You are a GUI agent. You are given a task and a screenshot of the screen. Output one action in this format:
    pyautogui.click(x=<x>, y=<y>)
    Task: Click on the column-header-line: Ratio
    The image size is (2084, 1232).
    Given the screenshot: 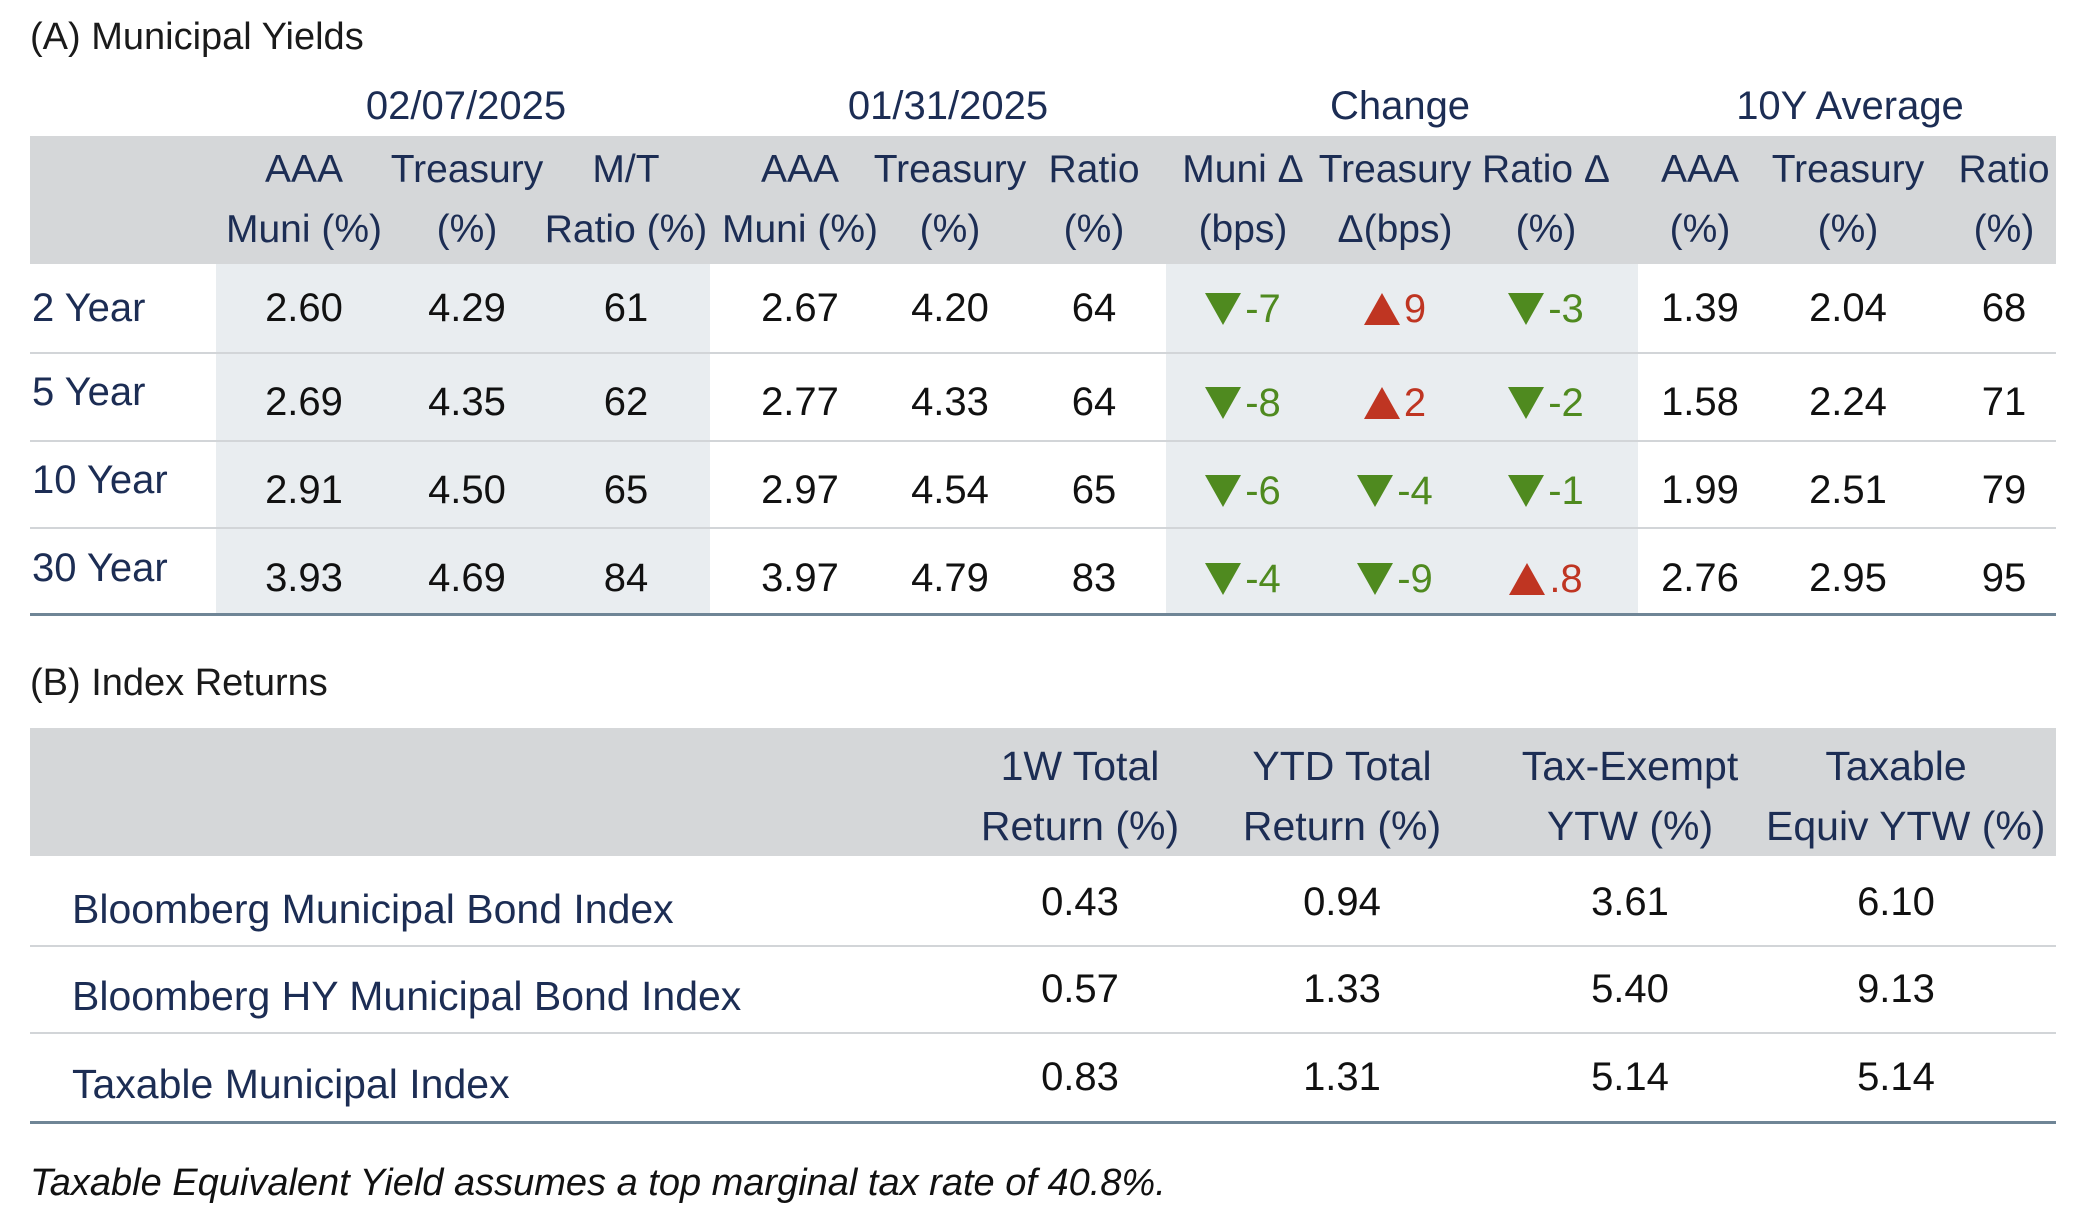 What is the action you would take?
    pyautogui.click(x=1094, y=169)
    